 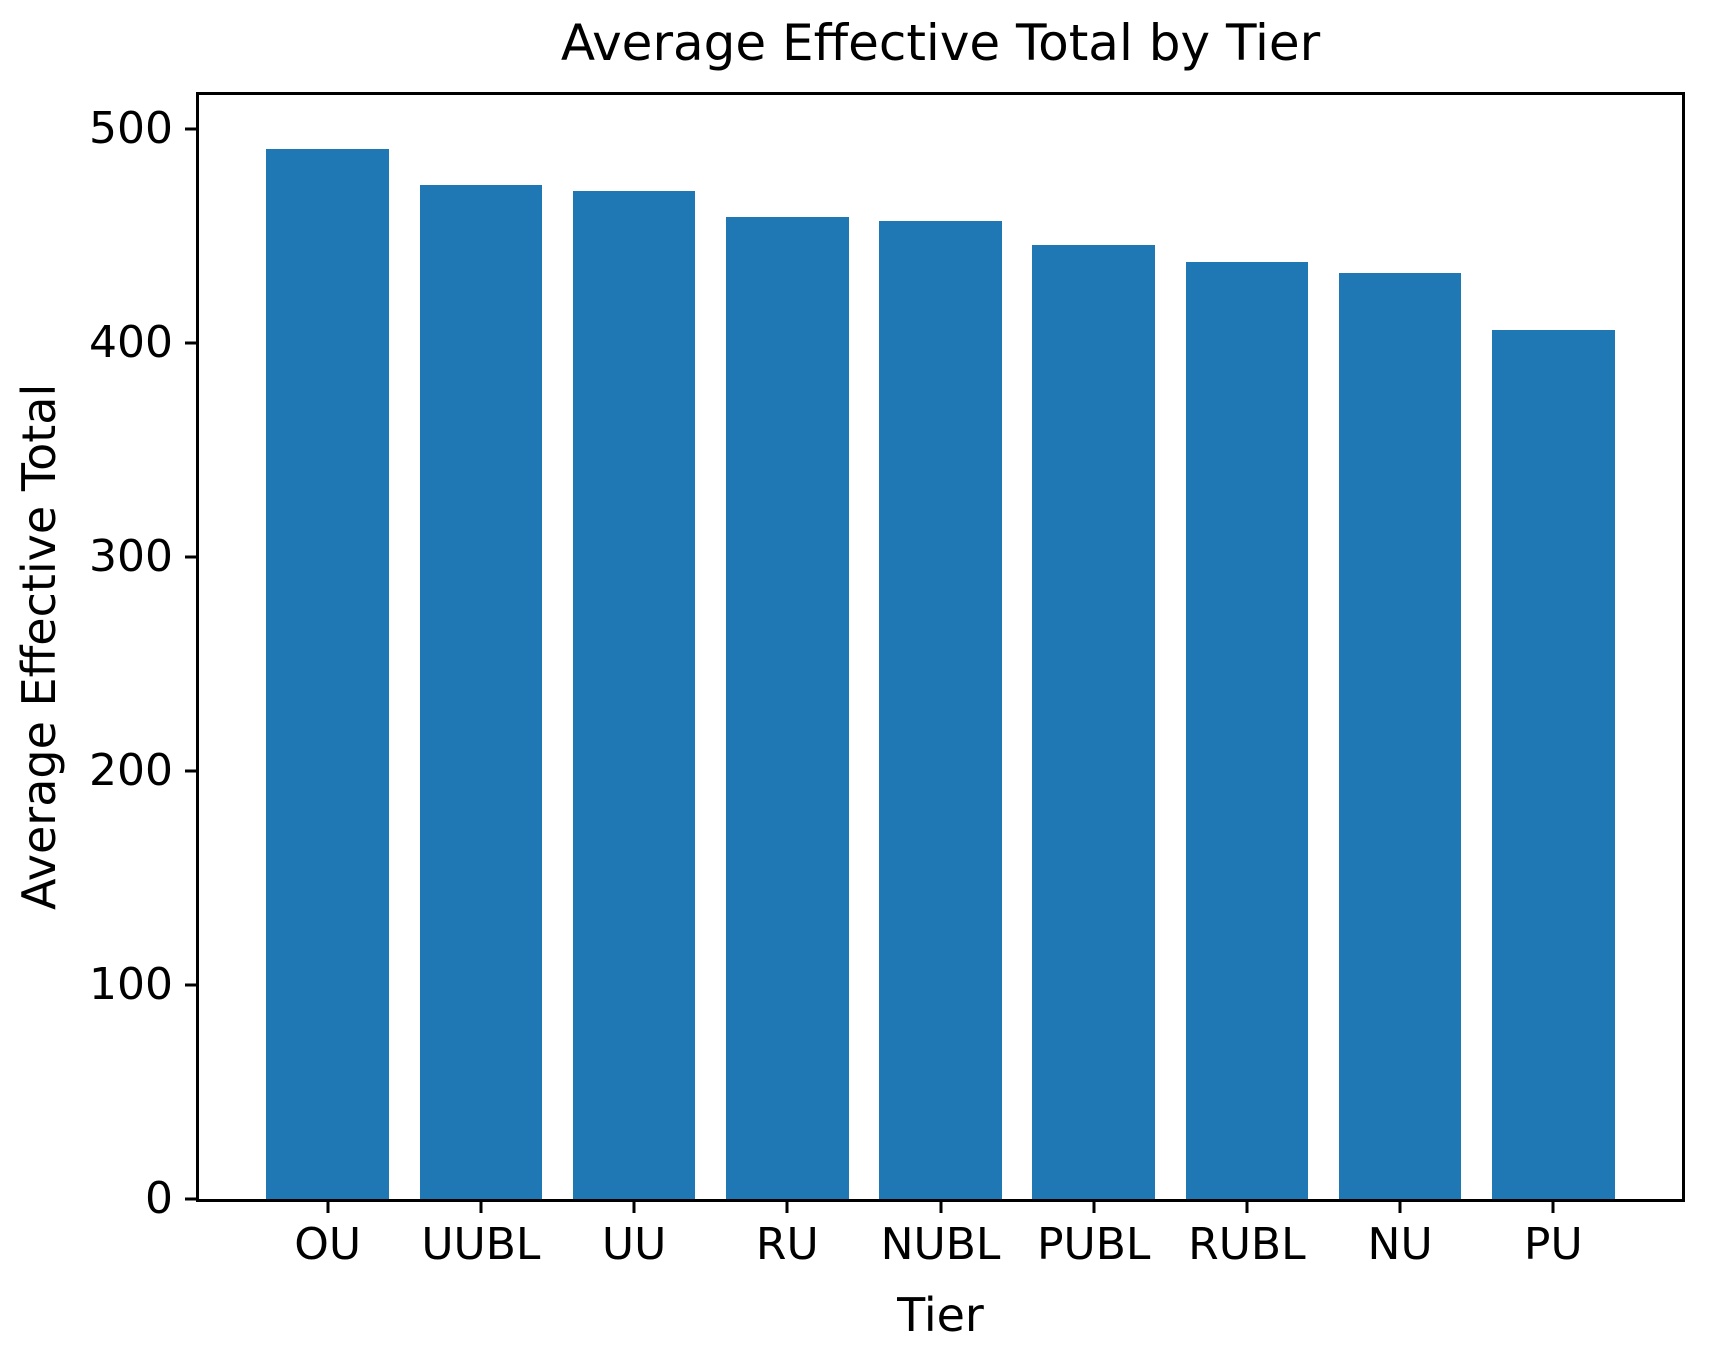 I want to click on y-tick-label: 100, so click(x=131, y=985).